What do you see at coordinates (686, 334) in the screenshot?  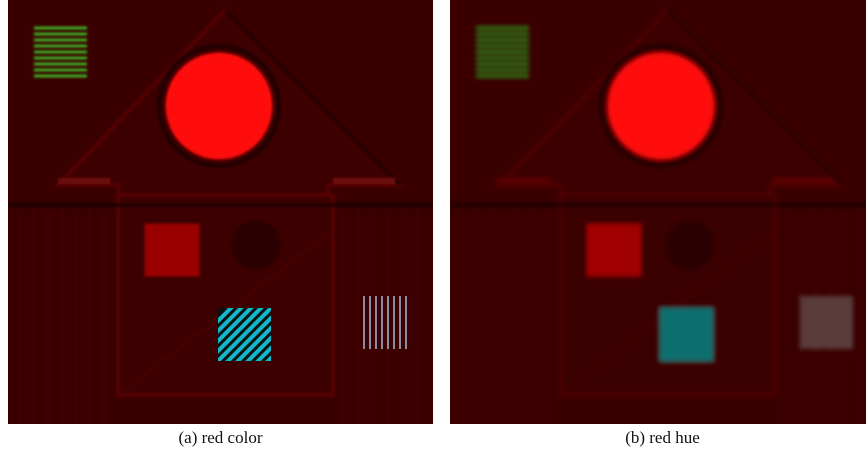 I see `teal-square` at bounding box center [686, 334].